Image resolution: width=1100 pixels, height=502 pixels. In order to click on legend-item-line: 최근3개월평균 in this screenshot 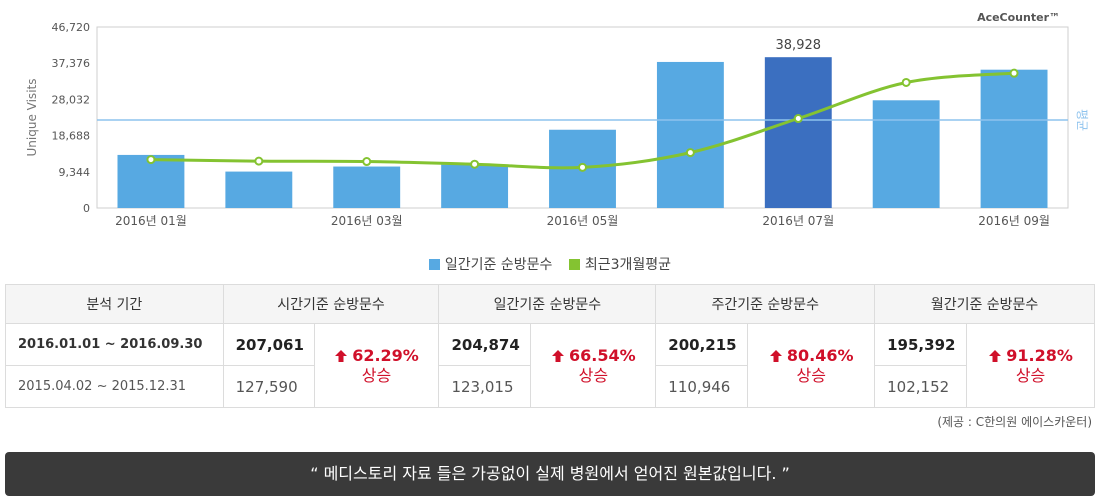, I will do `click(620, 264)`.